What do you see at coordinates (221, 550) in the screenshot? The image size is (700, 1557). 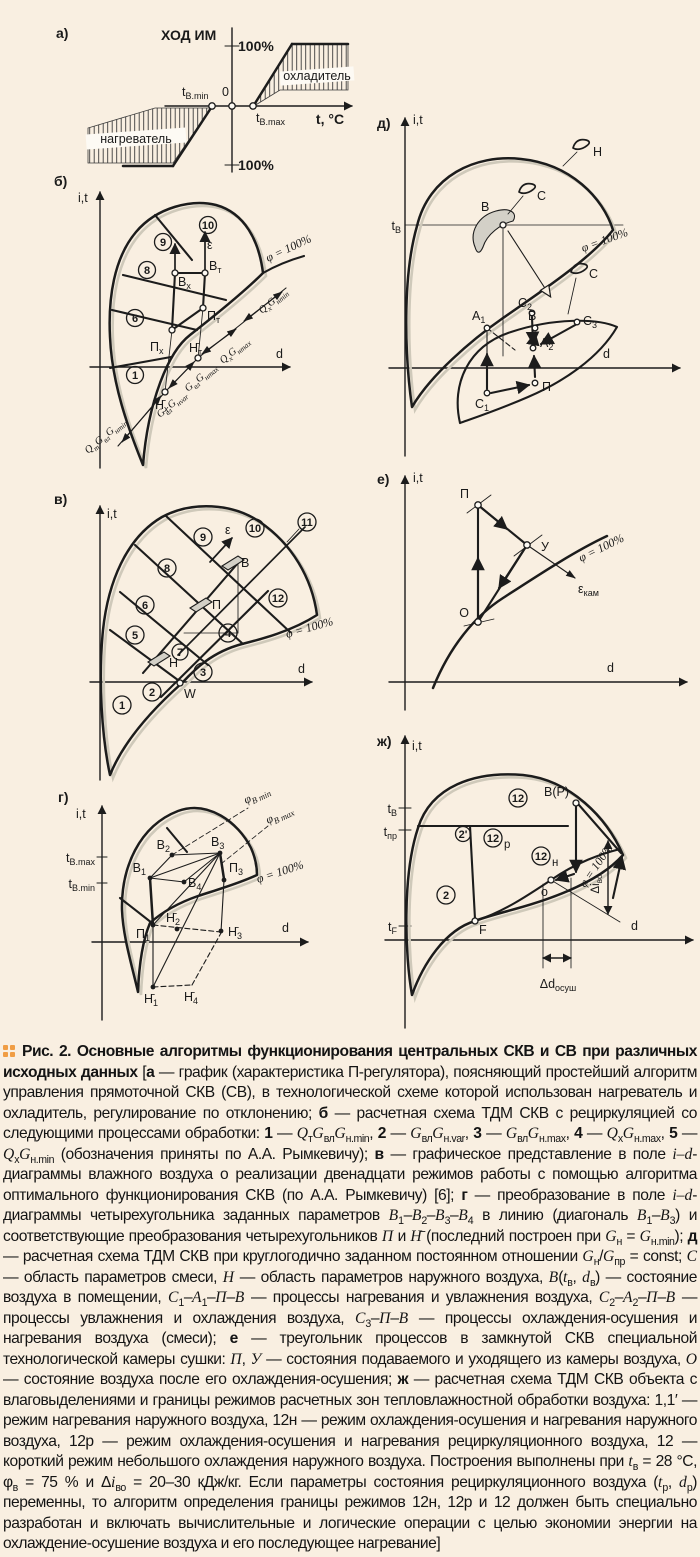 I see `epsilon-arrow` at bounding box center [221, 550].